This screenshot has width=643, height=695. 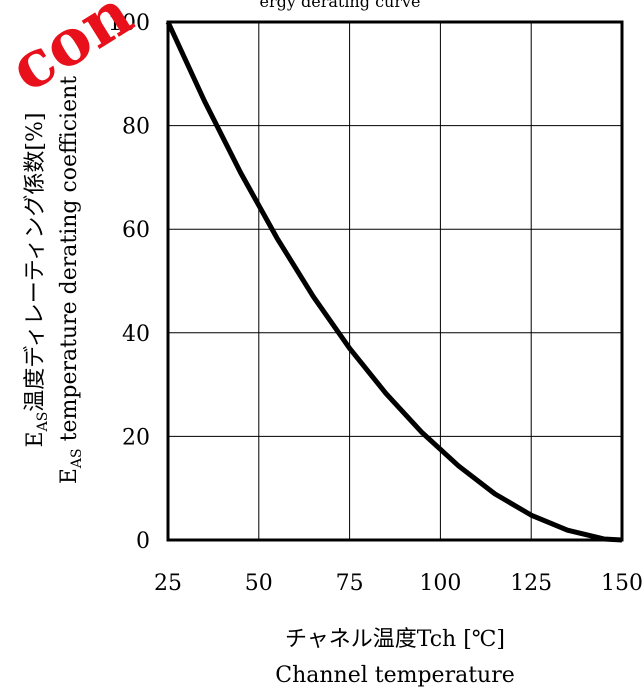 What do you see at coordinates (340, 5) in the screenshot?
I see `chart-title-fragment: ergy derating curve` at bounding box center [340, 5].